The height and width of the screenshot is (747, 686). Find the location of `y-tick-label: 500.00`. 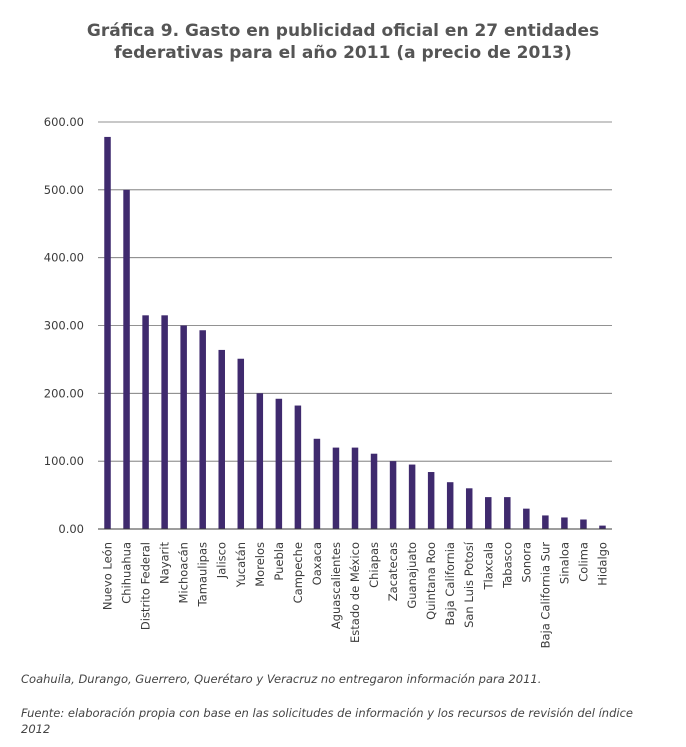

y-tick-label: 500.00 is located at coordinates (64, 190).